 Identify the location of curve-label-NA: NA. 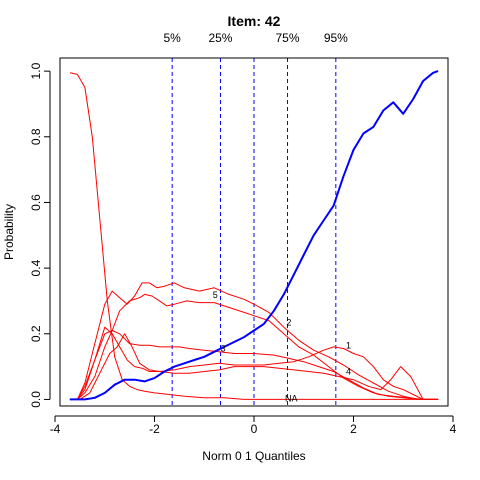
(291, 398).